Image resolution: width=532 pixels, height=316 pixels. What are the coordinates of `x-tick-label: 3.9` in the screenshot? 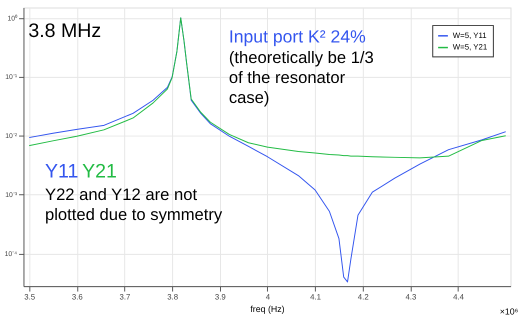 It's located at (220, 297).